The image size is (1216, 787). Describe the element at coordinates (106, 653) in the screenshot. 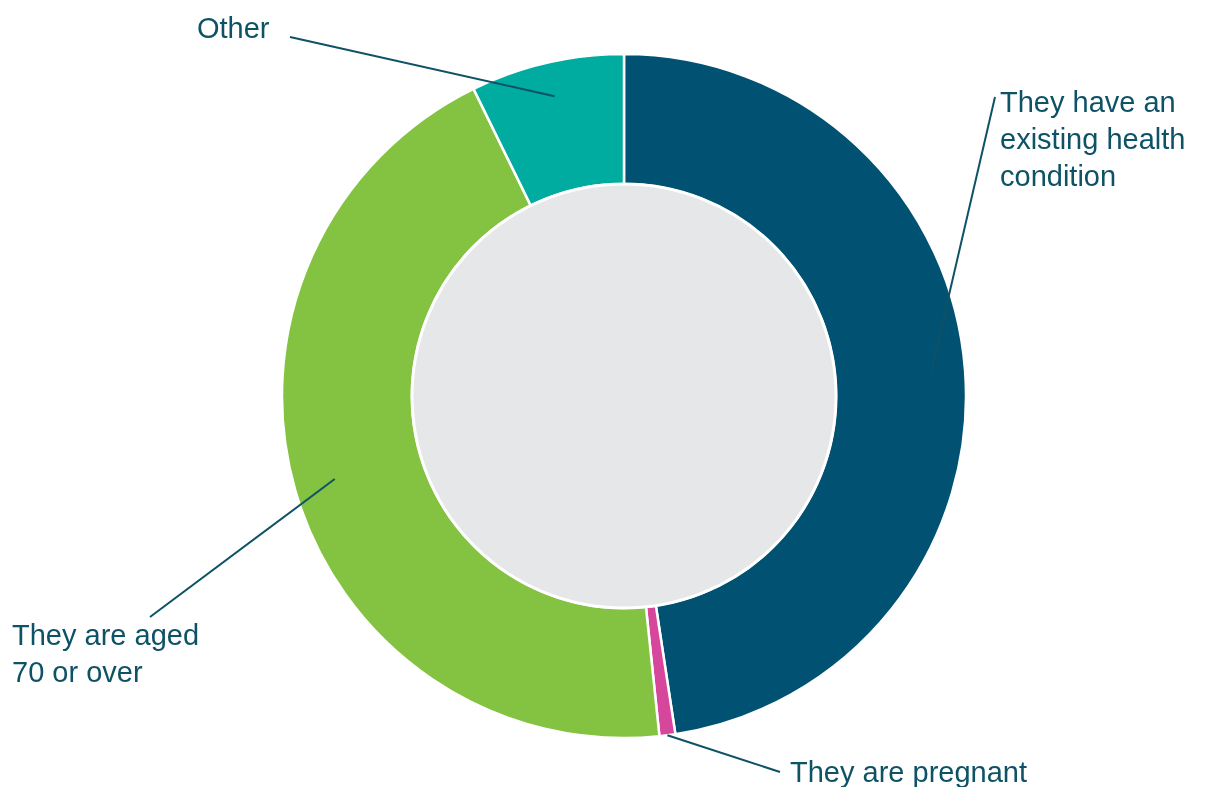

I see `slice-label: They are aged 70 or over` at that location.